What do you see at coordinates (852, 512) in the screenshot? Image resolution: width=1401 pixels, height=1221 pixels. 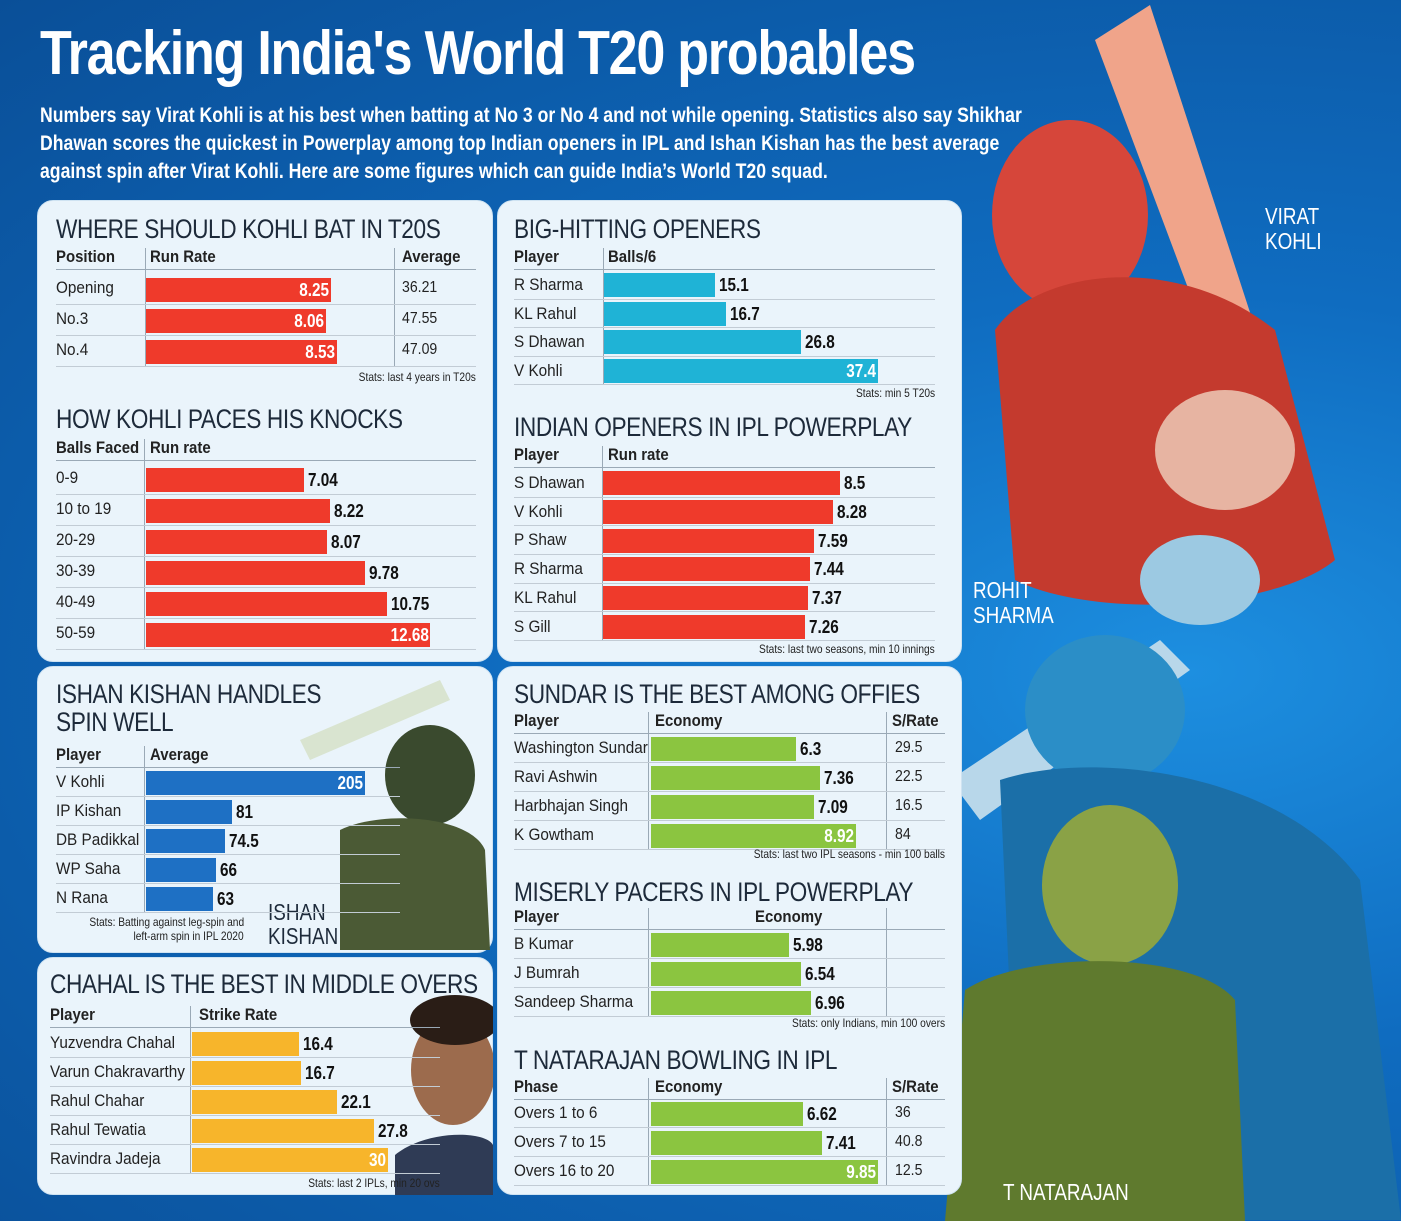 I see `ipl_powerplay-bar-value: 8.28` at bounding box center [852, 512].